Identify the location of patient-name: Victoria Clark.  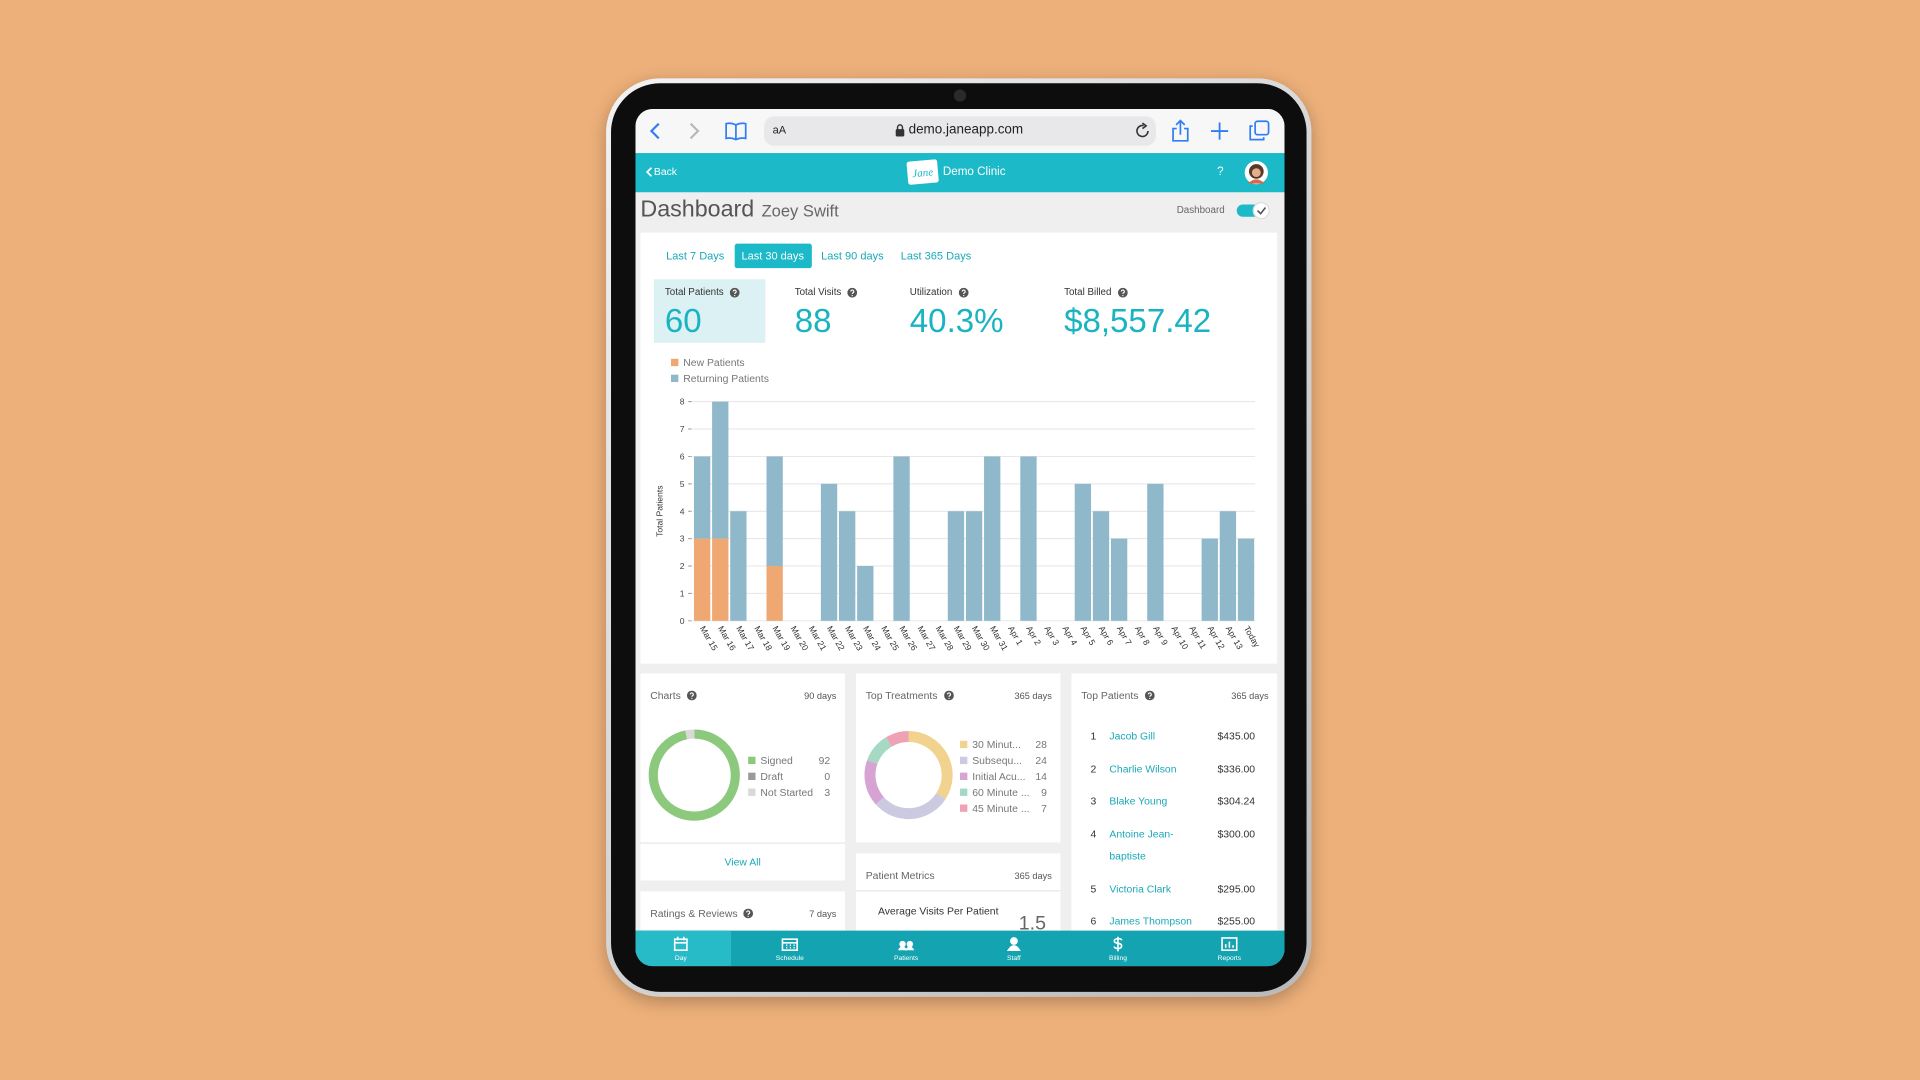
(1140, 888).